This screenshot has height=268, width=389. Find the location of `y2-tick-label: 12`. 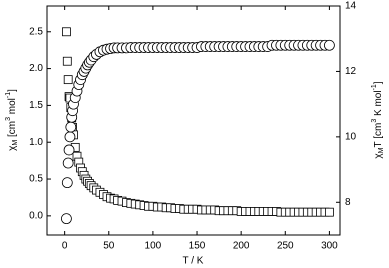

y2-tick-label: 12 is located at coordinates (351, 71).